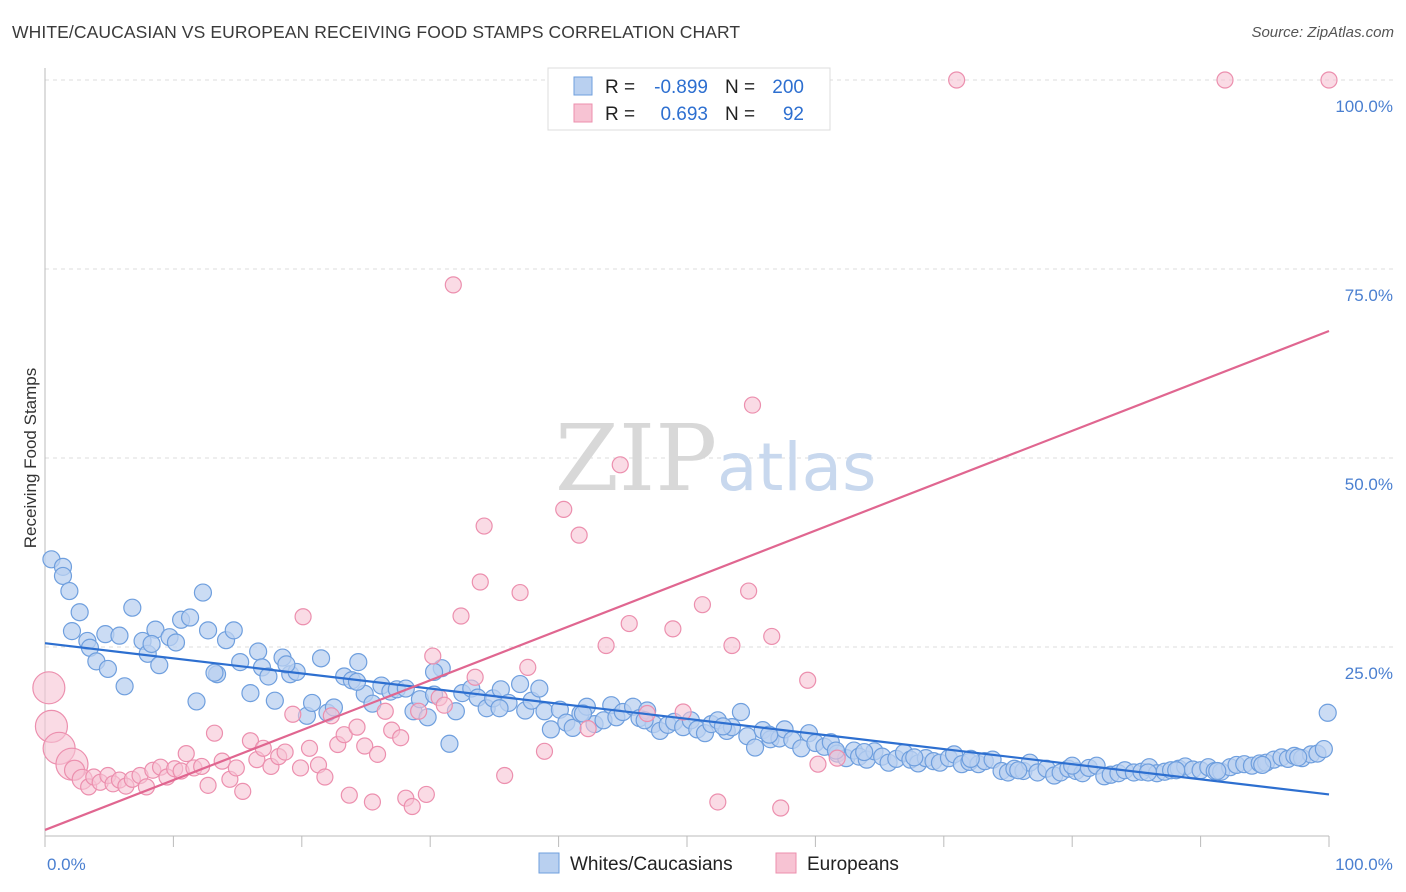  I want to click on series-legend-label-whites: Whites/Caucasians, so click(651, 864).